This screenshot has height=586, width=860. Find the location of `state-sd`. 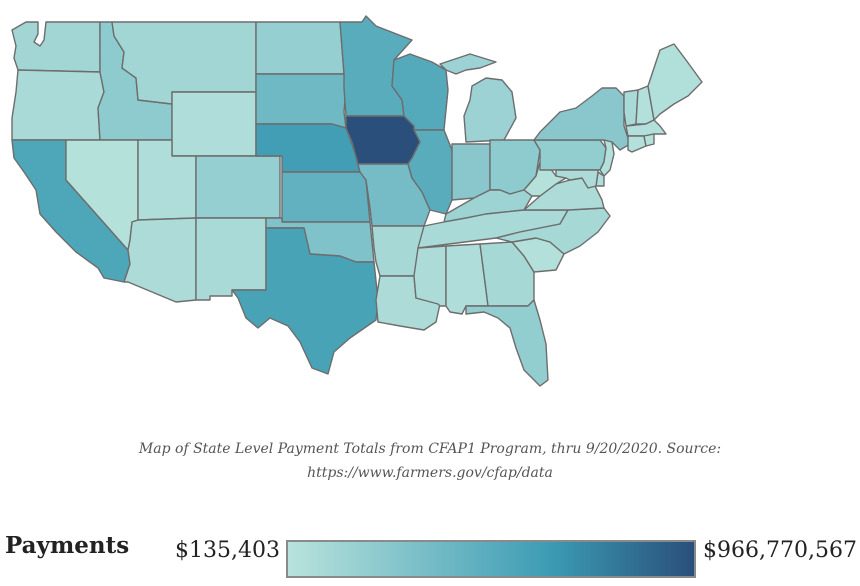

state-sd is located at coordinates (301, 101).